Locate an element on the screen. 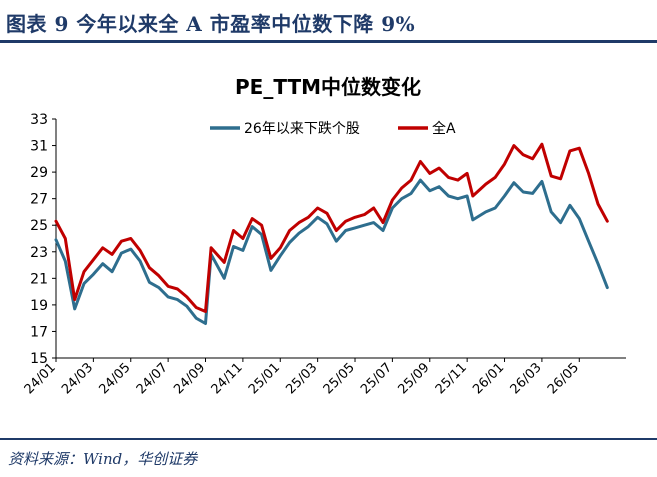 The height and width of the screenshot is (477, 657). y-tick-label: 21 is located at coordinates (39, 279).